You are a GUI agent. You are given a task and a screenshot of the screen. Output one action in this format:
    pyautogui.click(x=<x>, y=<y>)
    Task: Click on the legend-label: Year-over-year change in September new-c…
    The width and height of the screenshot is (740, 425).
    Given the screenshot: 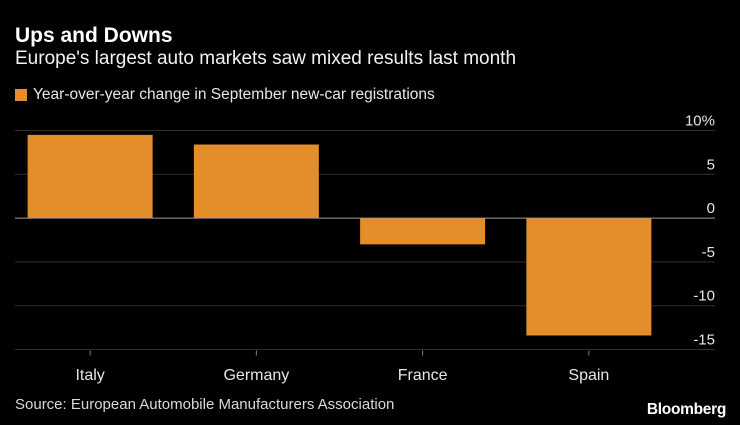 What is the action you would take?
    pyautogui.click(x=234, y=94)
    